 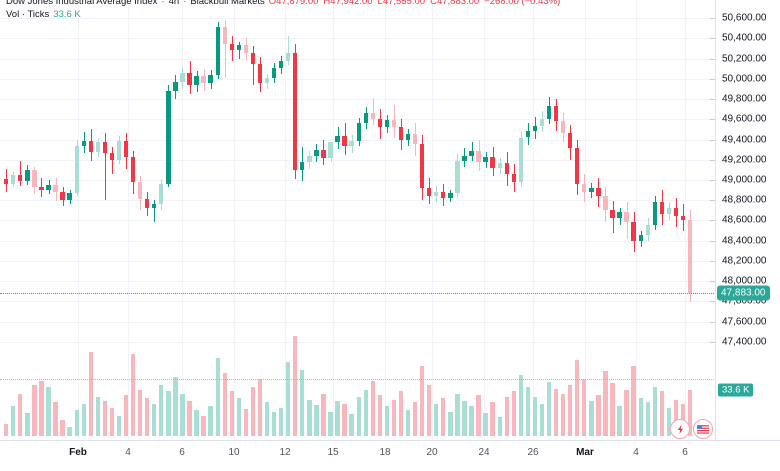 I want to click on time-tick-label: 6, so click(x=685, y=452).